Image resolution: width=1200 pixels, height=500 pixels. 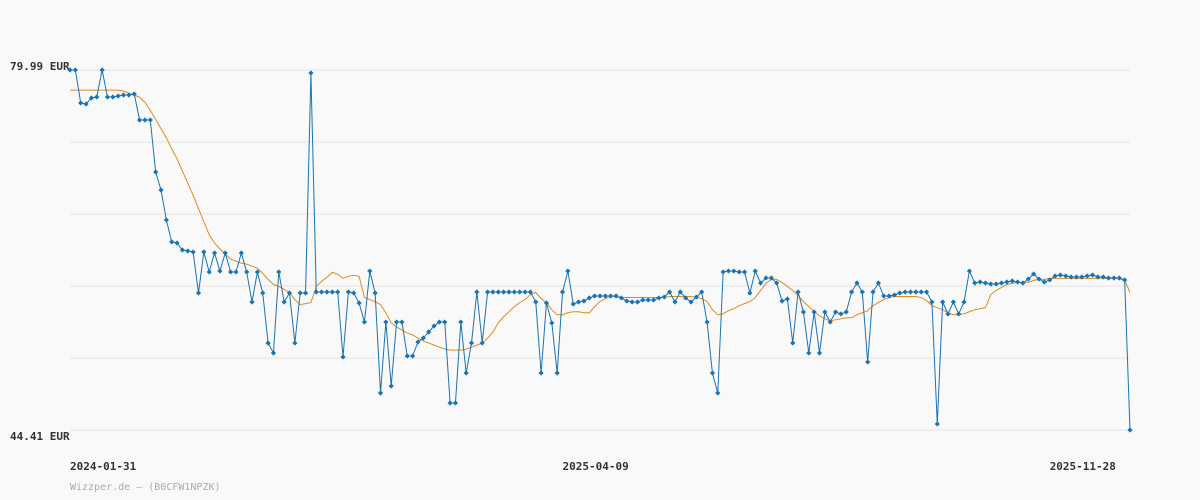 I want to click on x-tick-label: 2025-04-09, so click(x=596, y=466).